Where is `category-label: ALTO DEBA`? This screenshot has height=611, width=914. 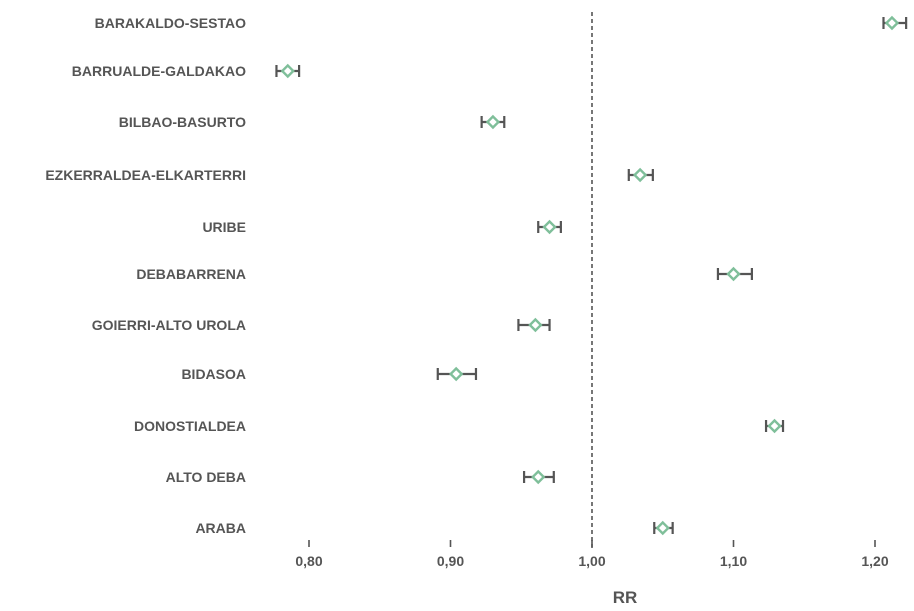
category-label: ALTO DEBA is located at coordinates (206, 477).